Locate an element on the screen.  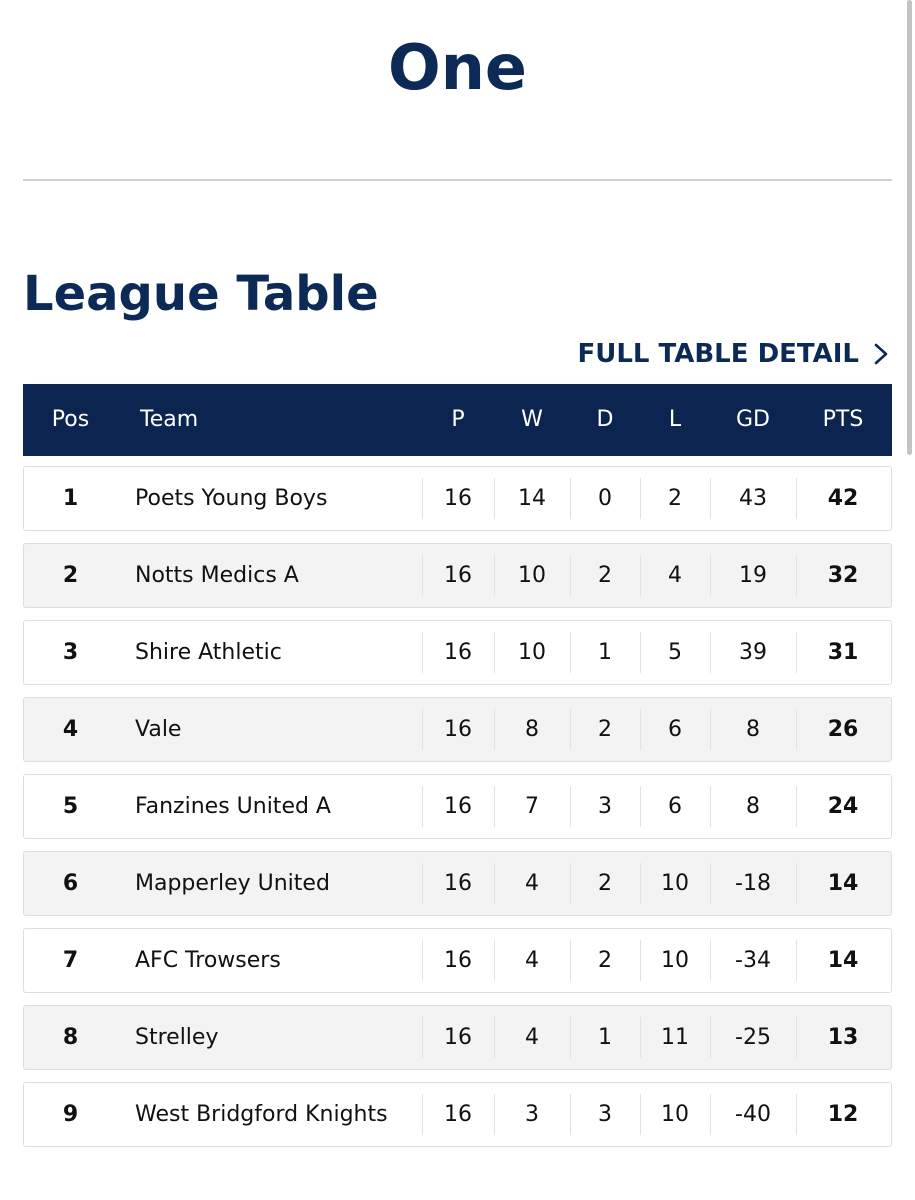
full-table-detail-link: FULL TABLE DETAIL is located at coordinates (734, 354).